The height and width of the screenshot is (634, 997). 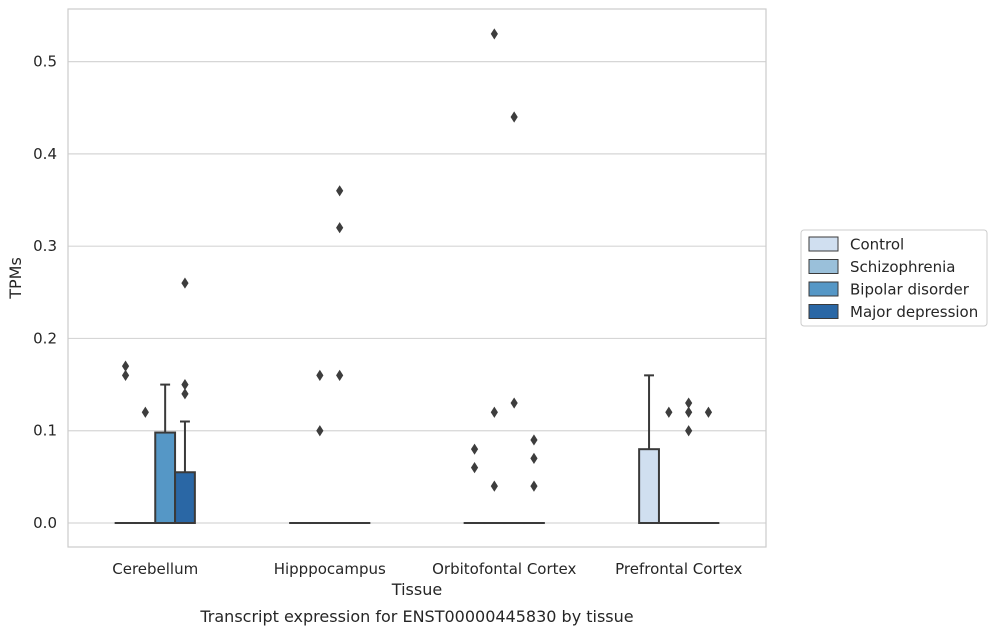 I want to click on boxes-layer, so click(x=417, y=449).